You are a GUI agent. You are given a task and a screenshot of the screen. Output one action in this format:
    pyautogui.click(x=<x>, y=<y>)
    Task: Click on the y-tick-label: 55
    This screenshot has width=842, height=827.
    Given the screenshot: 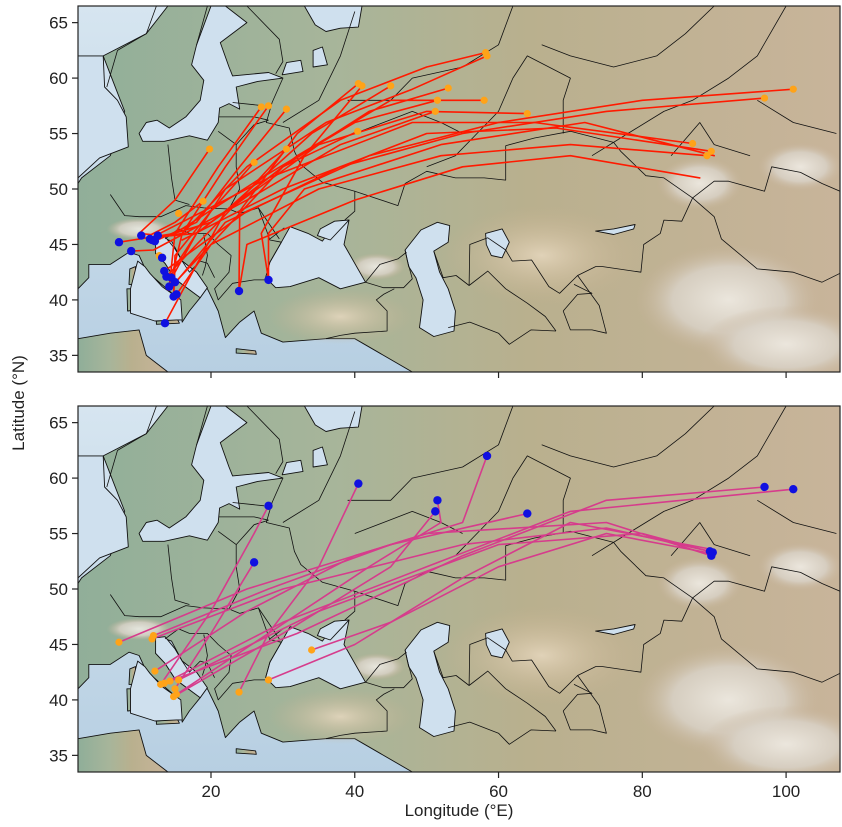 What is the action you would take?
    pyautogui.click(x=58, y=534)
    